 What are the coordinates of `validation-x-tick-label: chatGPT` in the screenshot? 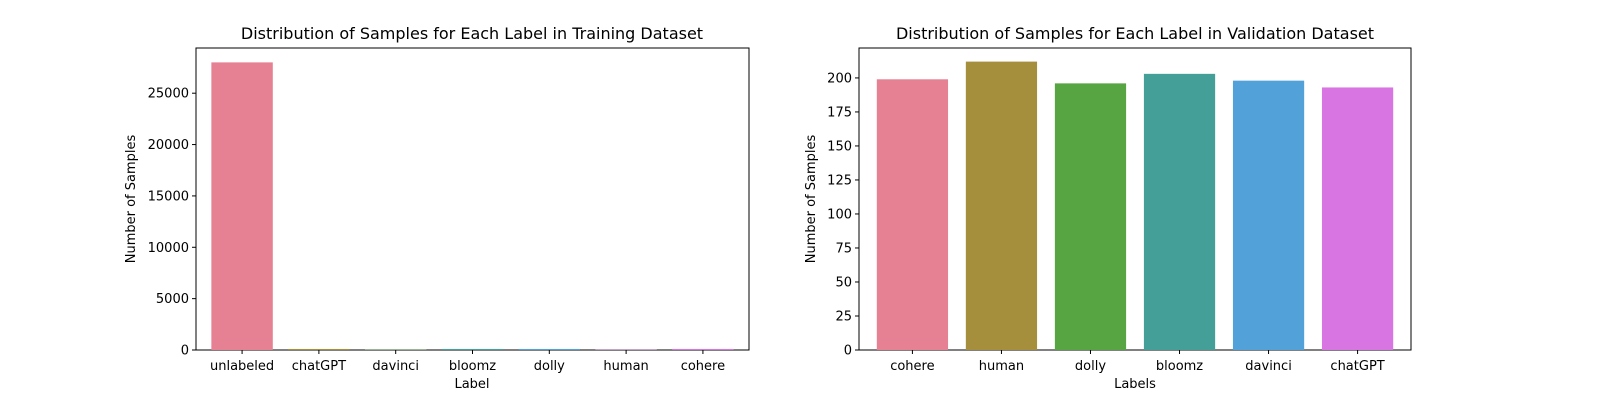 It's located at (1357, 366).